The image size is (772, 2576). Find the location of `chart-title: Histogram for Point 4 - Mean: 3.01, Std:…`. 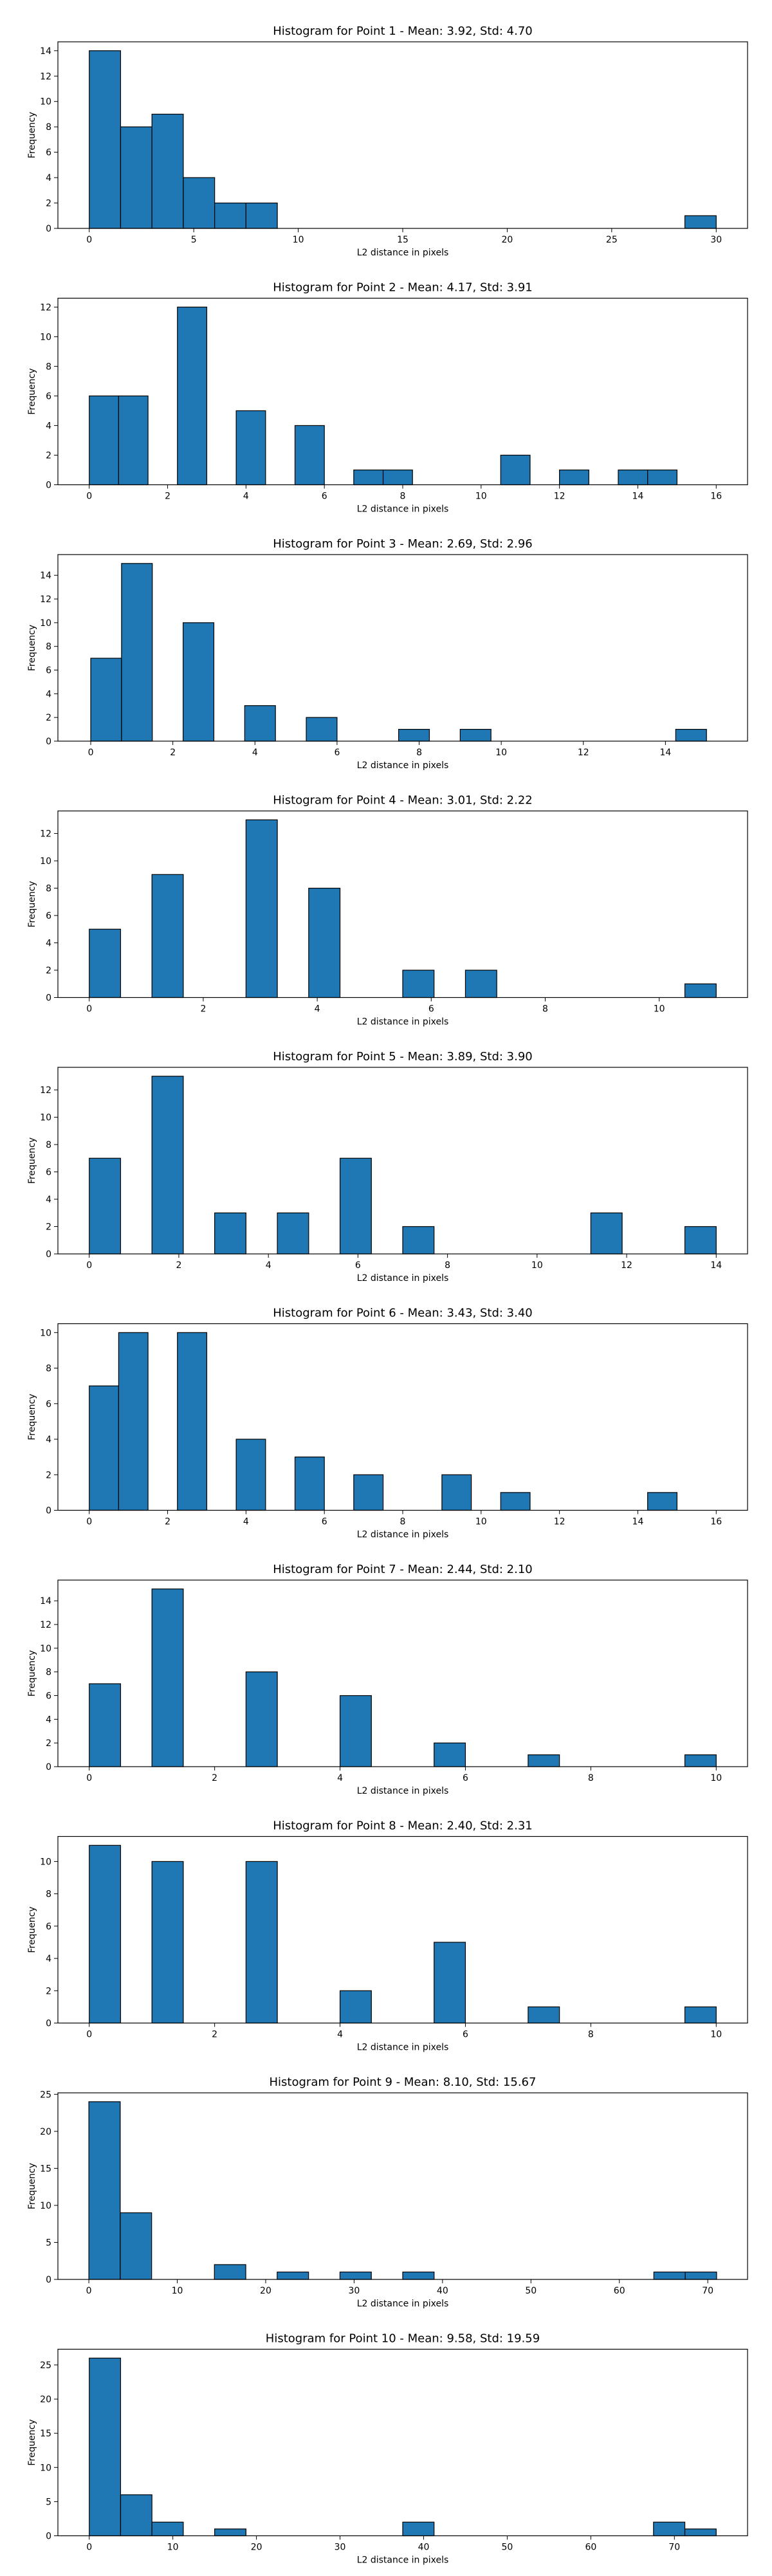

chart-title: Histogram for Point 4 - Mean: 3.01, Std:… is located at coordinates (403, 800).